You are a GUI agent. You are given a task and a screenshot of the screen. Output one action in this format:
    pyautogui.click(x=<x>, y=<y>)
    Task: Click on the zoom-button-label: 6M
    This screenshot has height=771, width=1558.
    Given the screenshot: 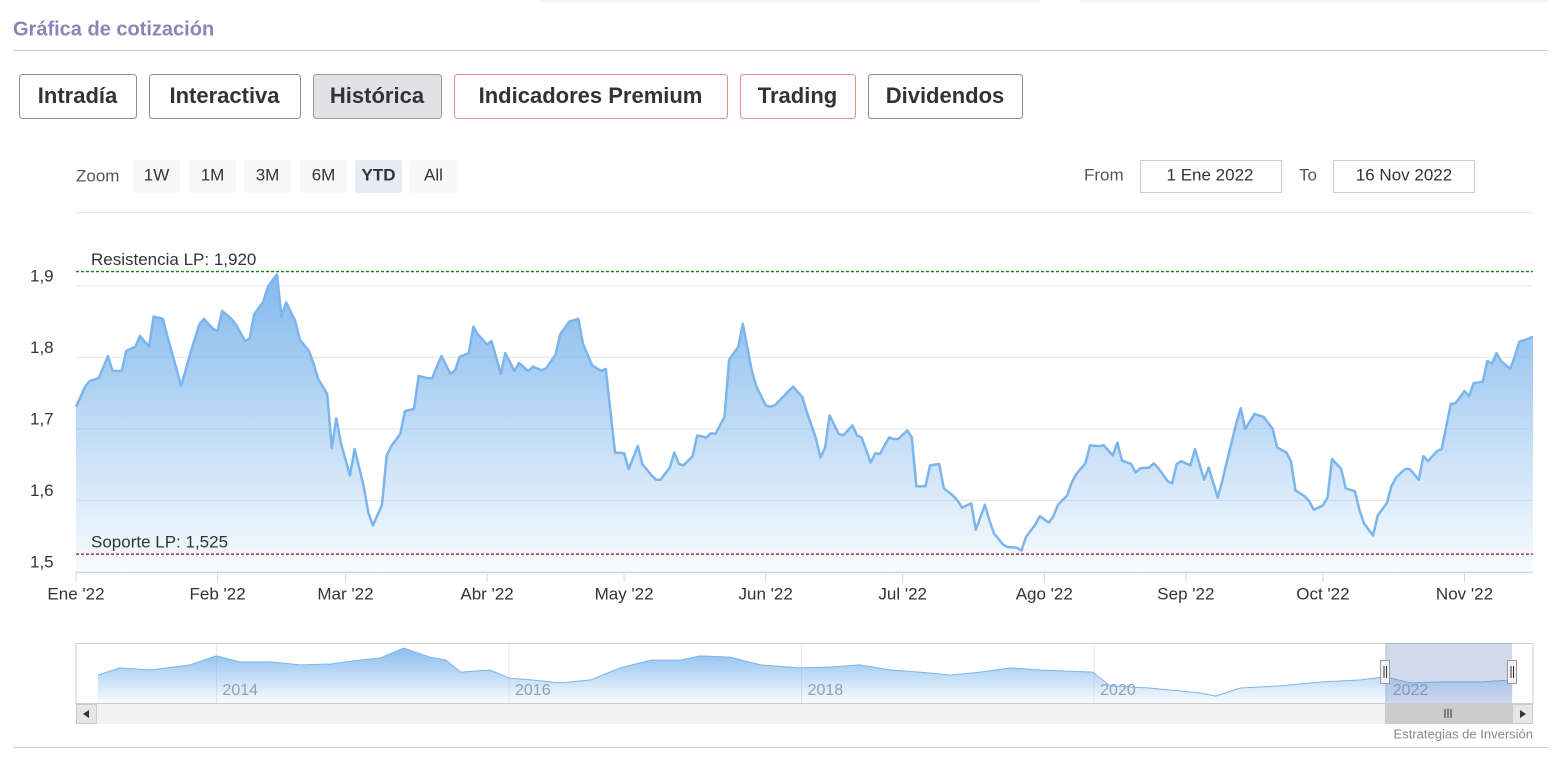 What is the action you would take?
    pyautogui.click(x=324, y=174)
    